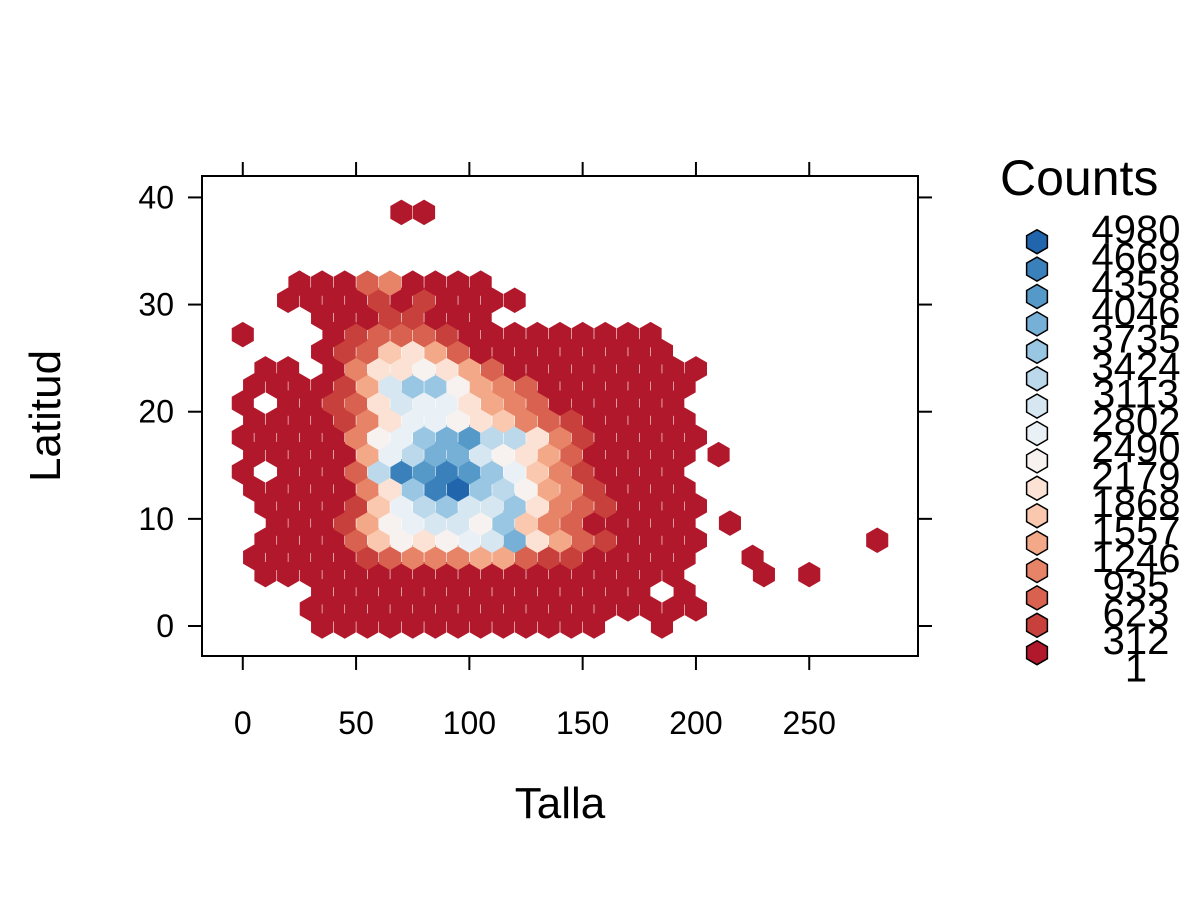 The height and width of the screenshot is (900, 1200). I want to click on y-axis-label: Latitud, so click(45, 416).